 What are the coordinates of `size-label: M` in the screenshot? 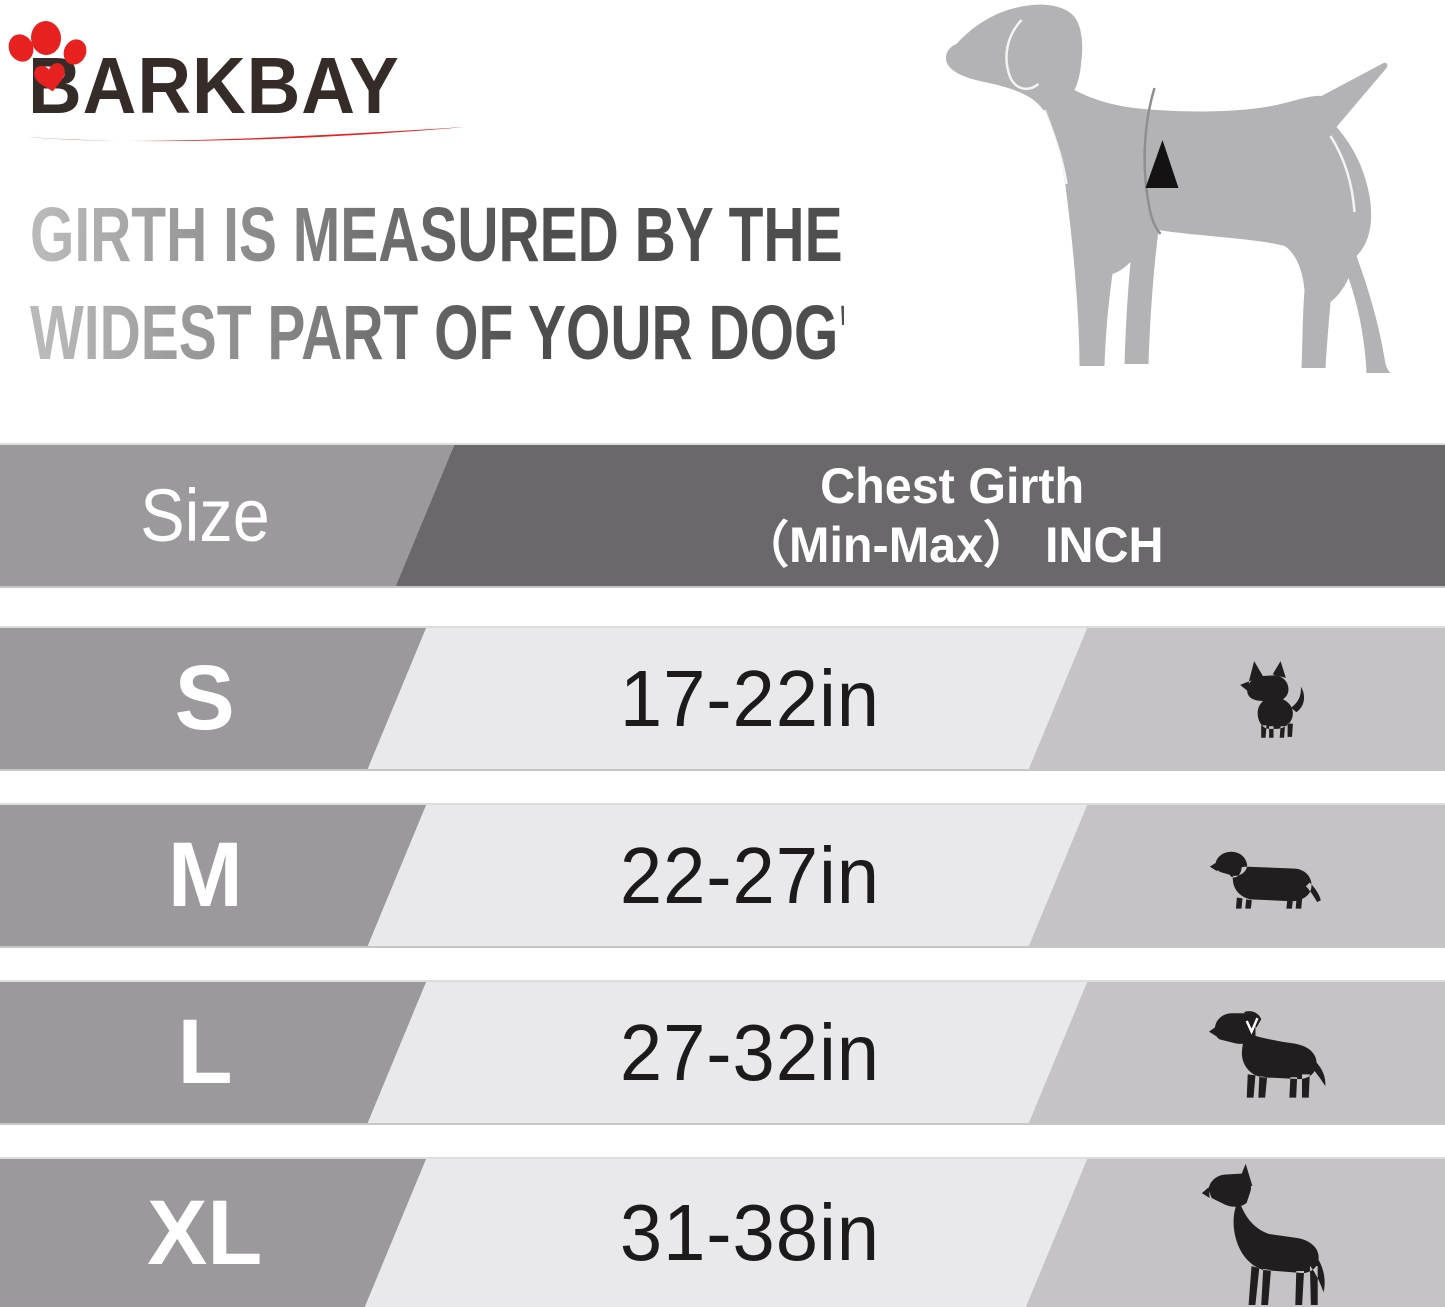 It's located at (205, 875).